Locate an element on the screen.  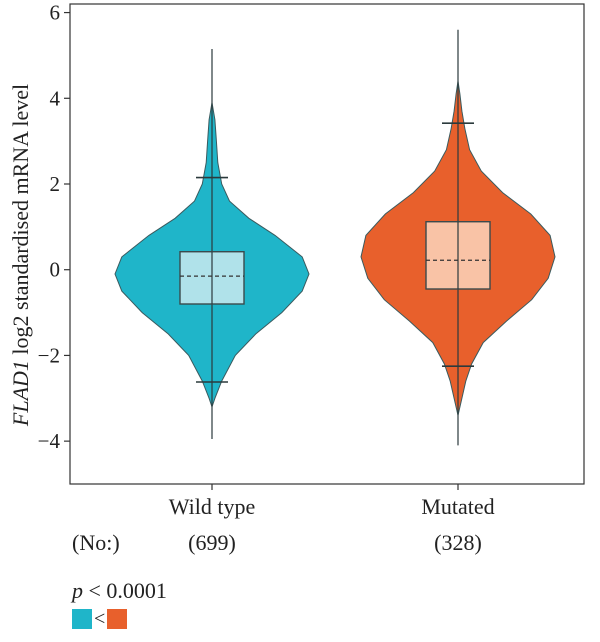
wild-type-swatch is located at coordinates (82, 619).